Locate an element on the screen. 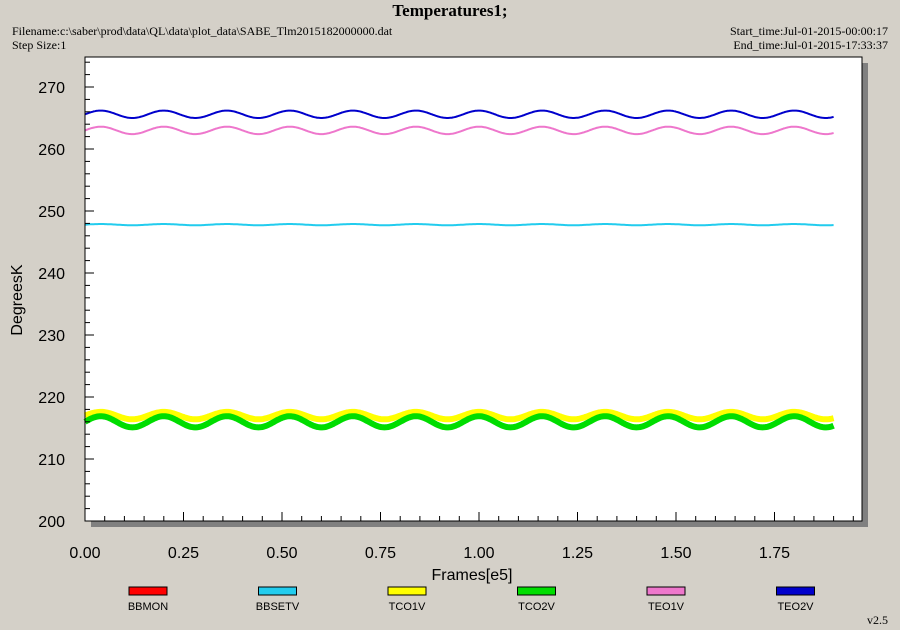  x-tick-label: 1.50 is located at coordinates (675, 553).